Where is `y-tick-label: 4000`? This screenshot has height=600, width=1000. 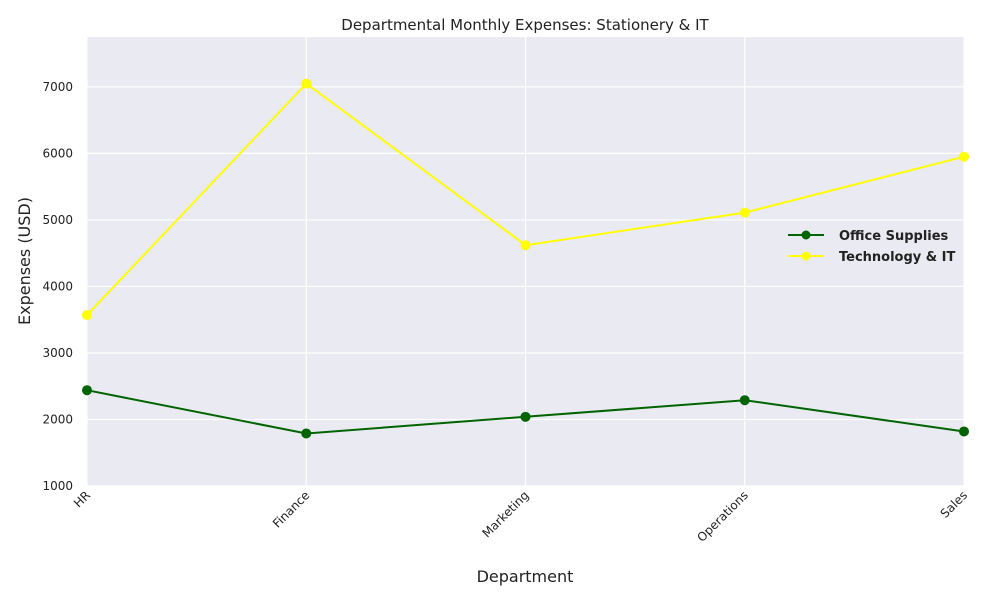 y-tick-label: 4000 is located at coordinates (57, 286).